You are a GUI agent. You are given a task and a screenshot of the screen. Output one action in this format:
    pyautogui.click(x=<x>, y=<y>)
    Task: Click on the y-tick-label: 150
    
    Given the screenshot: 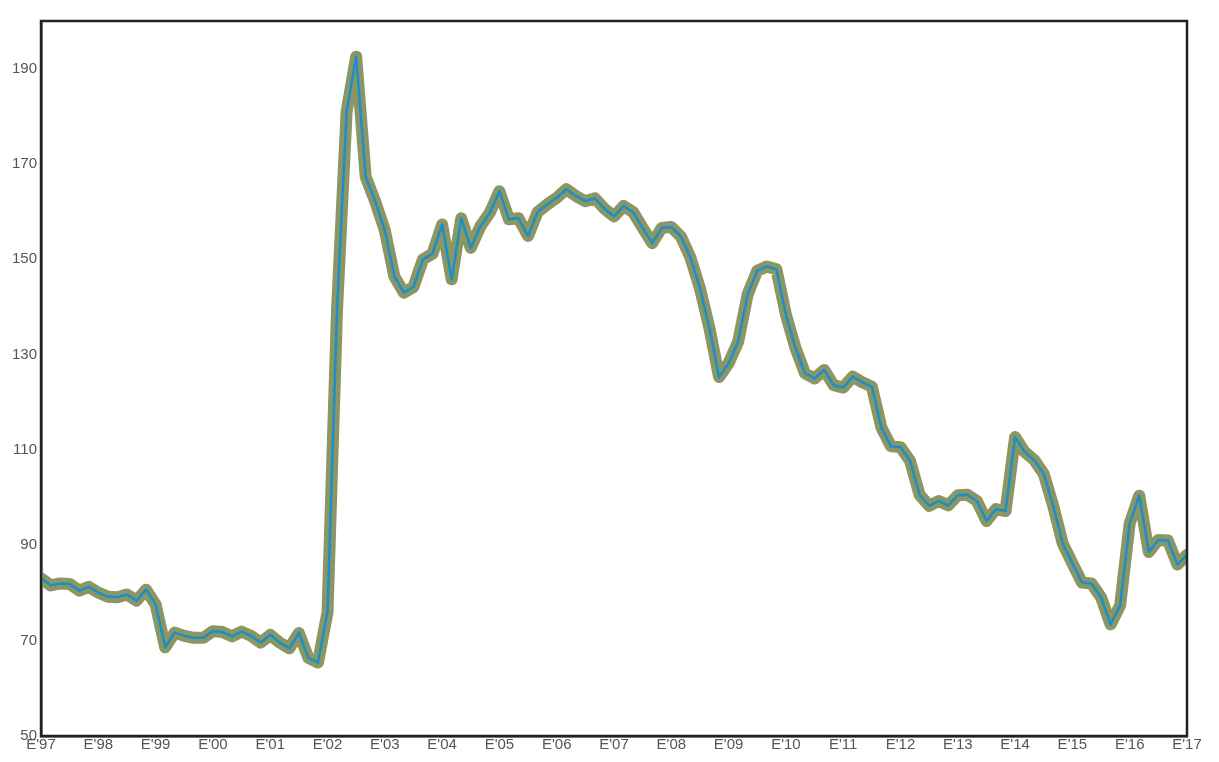 What is the action you would take?
    pyautogui.click(x=25, y=258)
    